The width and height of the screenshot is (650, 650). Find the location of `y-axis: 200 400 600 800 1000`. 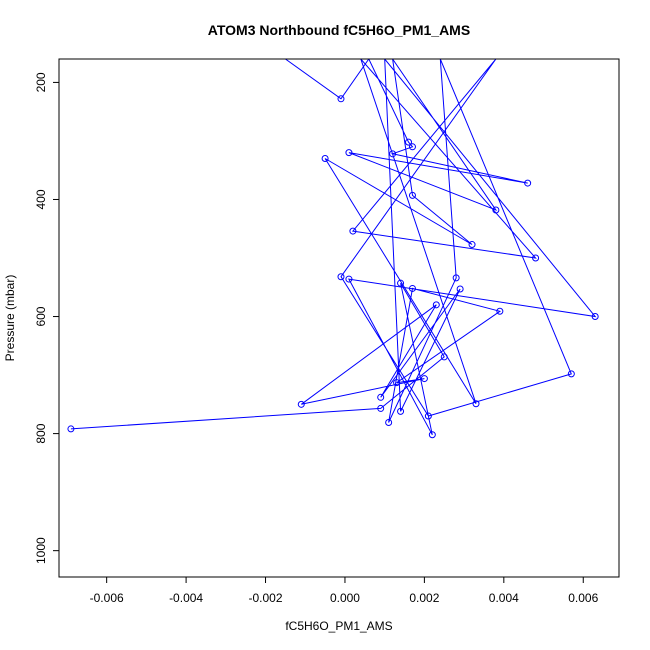

y-axis: 200 400 600 800 1000 is located at coordinates (47, 318).